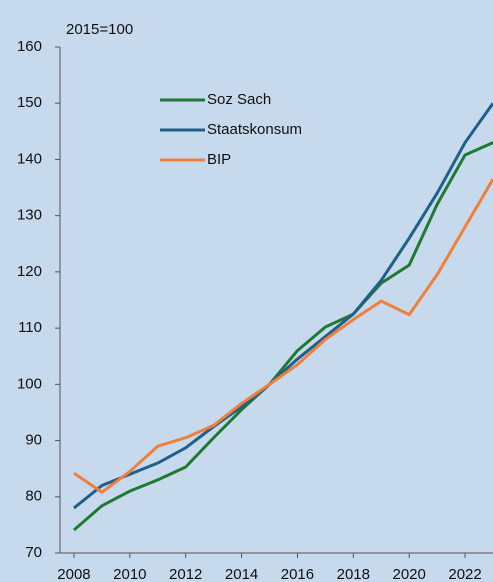  I want to click on y-tick-label: 130, so click(29, 215).